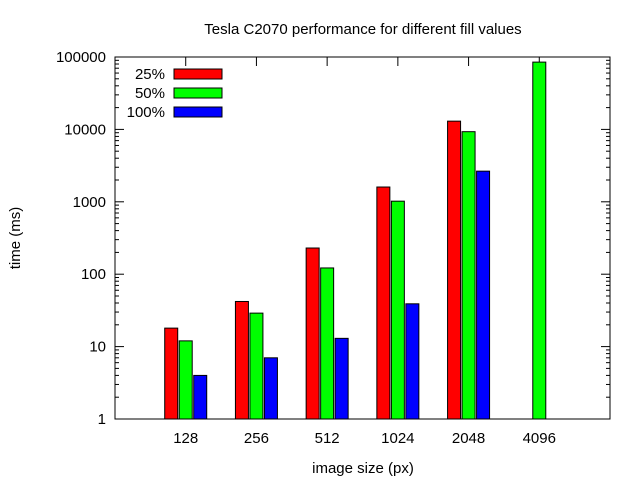  Describe the element at coordinates (15, 238) in the screenshot. I see `y-axis-label: time (ms)` at that location.